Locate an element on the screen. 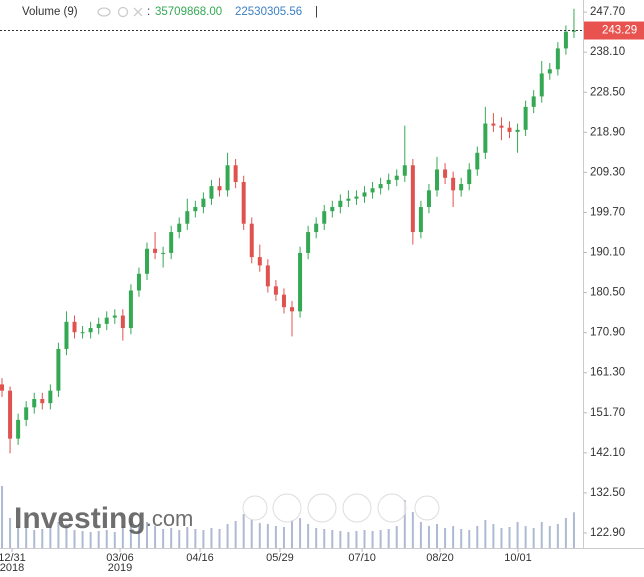 Image resolution: width=644 pixels, height=577 pixels. x-tick-label: 07/10 is located at coordinates (362, 558).